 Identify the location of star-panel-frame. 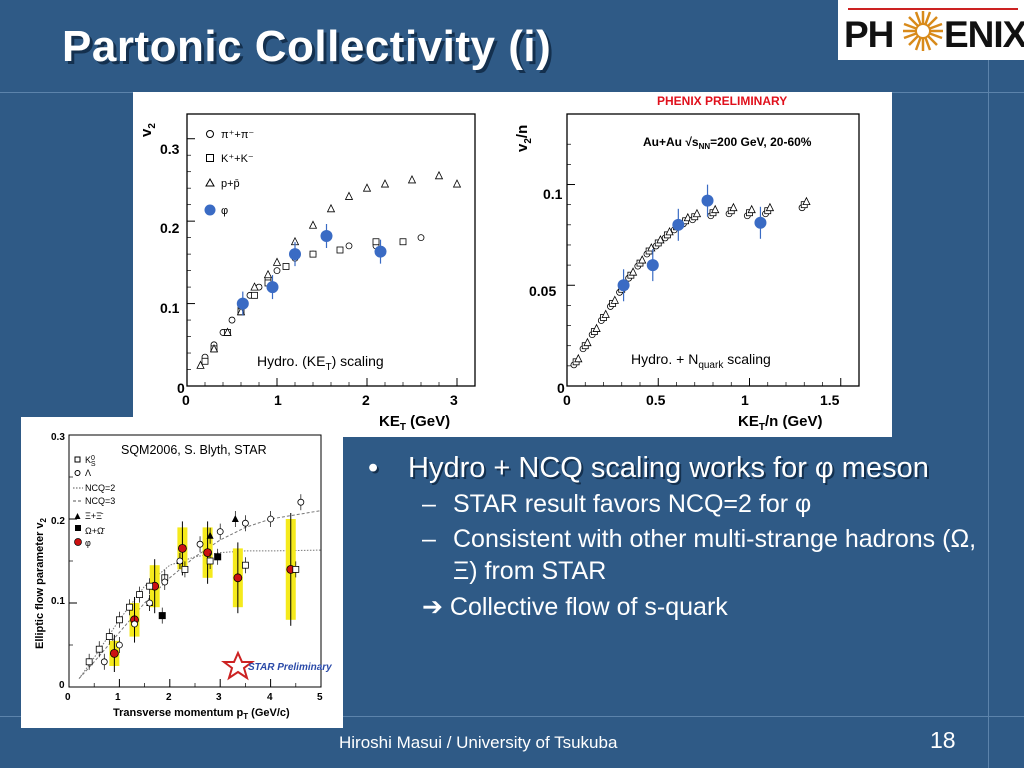
(195, 561).